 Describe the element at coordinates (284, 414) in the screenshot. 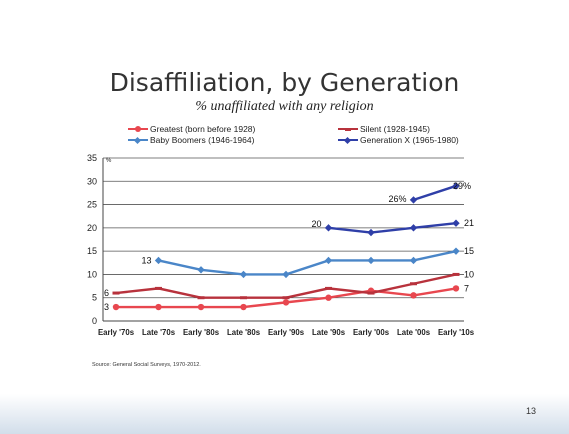

I see `slide-footer-band` at that location.